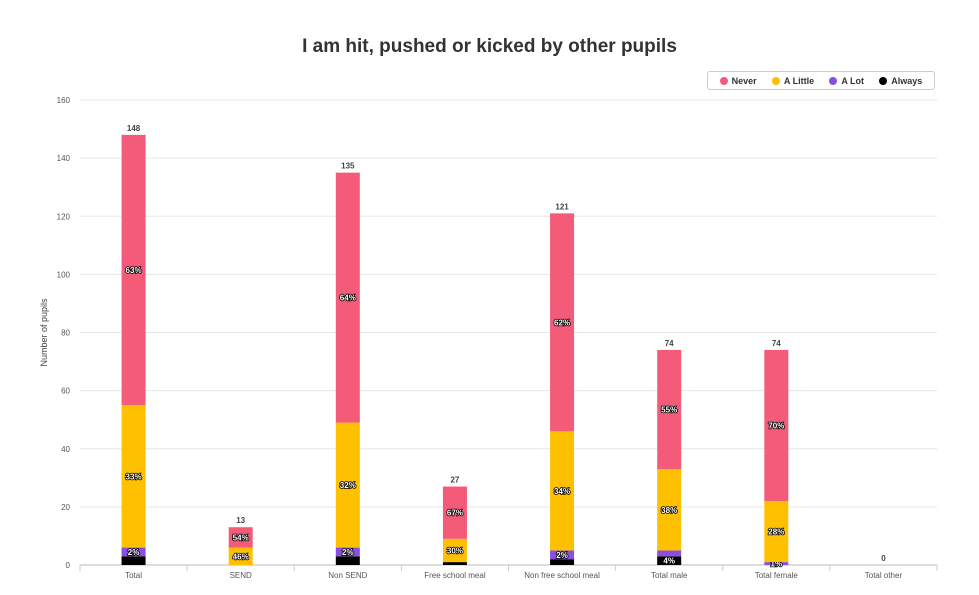  I want to click on segment-data-label: 46%, so click(241, 556).